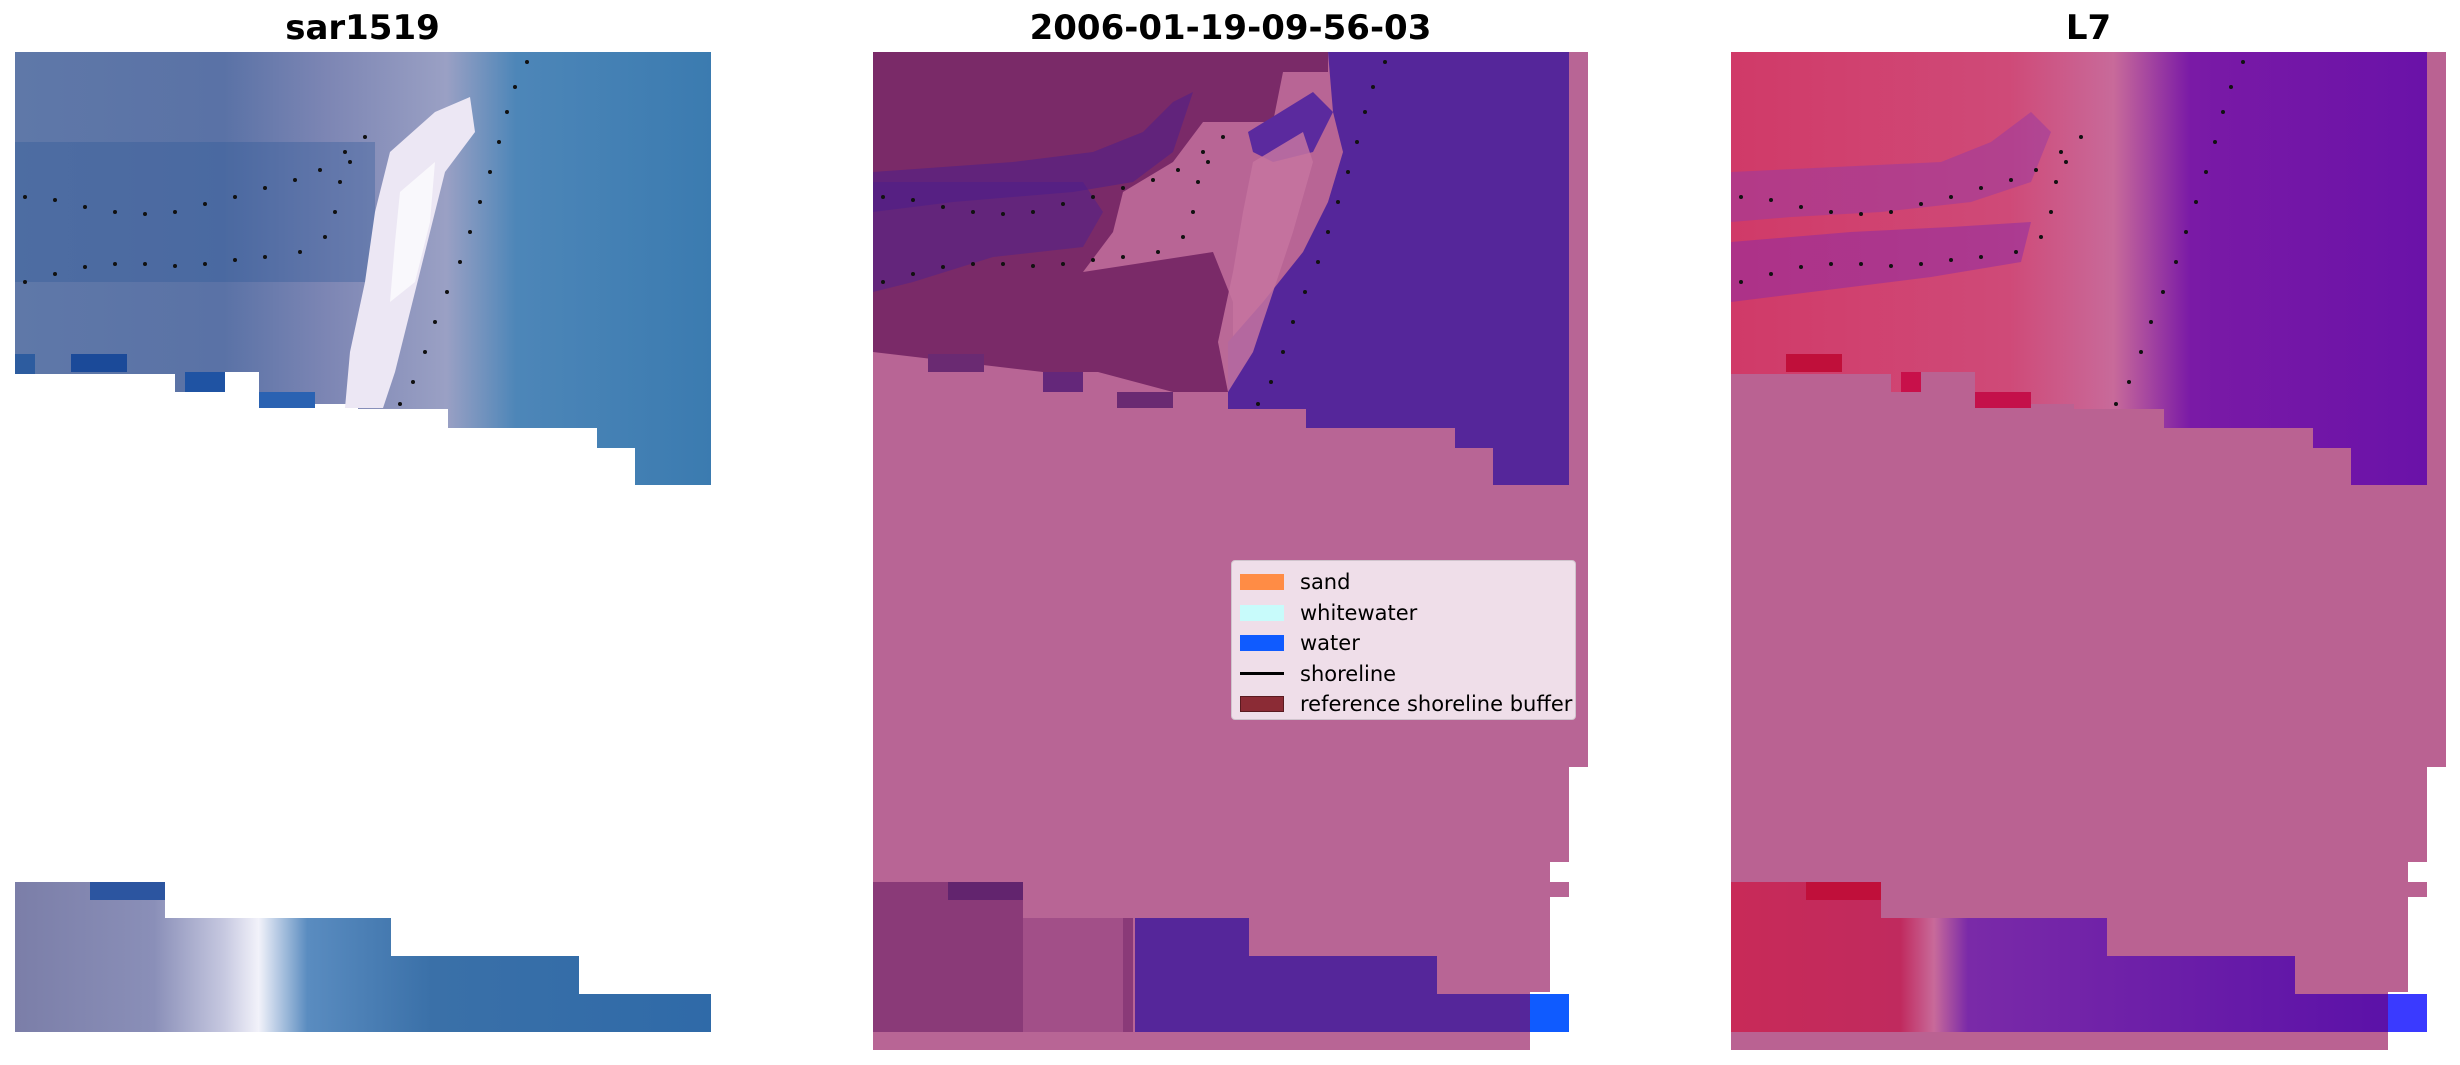  Describe the element at coordinates (1262, 643) in the screenshot. I see `legend-swatch-water` at that location.